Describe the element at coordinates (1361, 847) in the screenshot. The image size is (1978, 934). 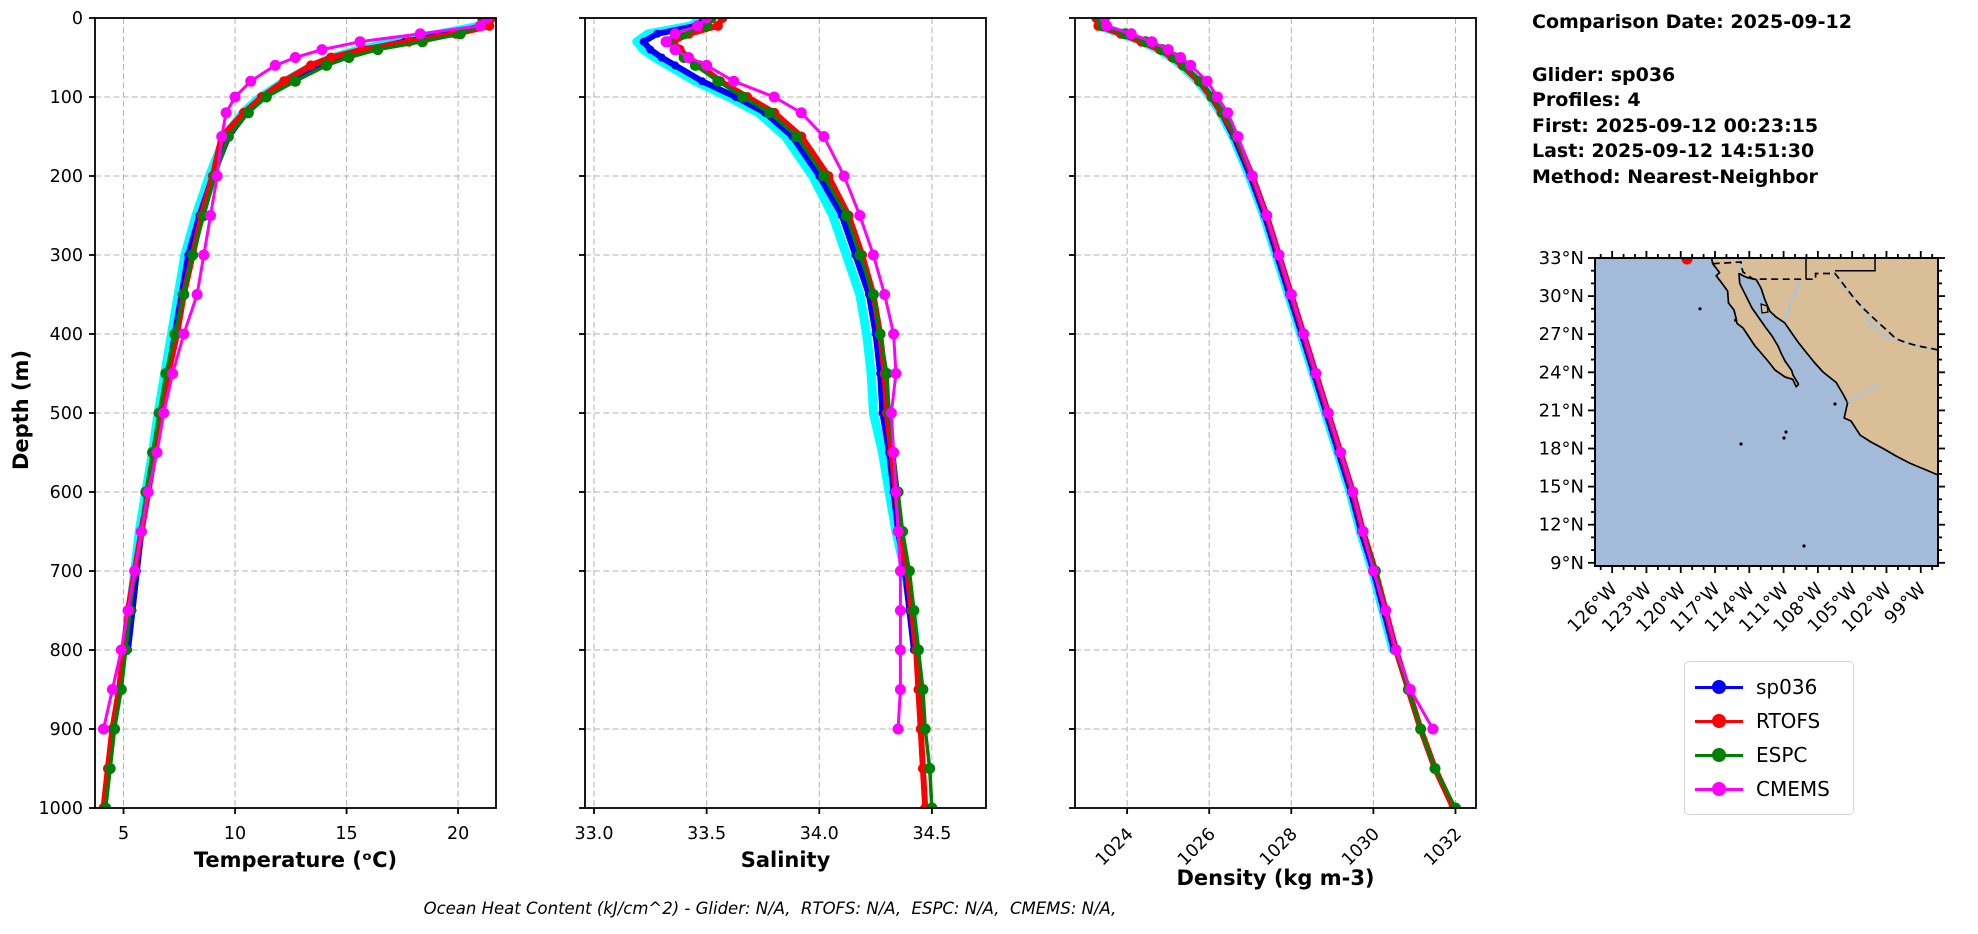
I see `svg-text: 1030` at that location.